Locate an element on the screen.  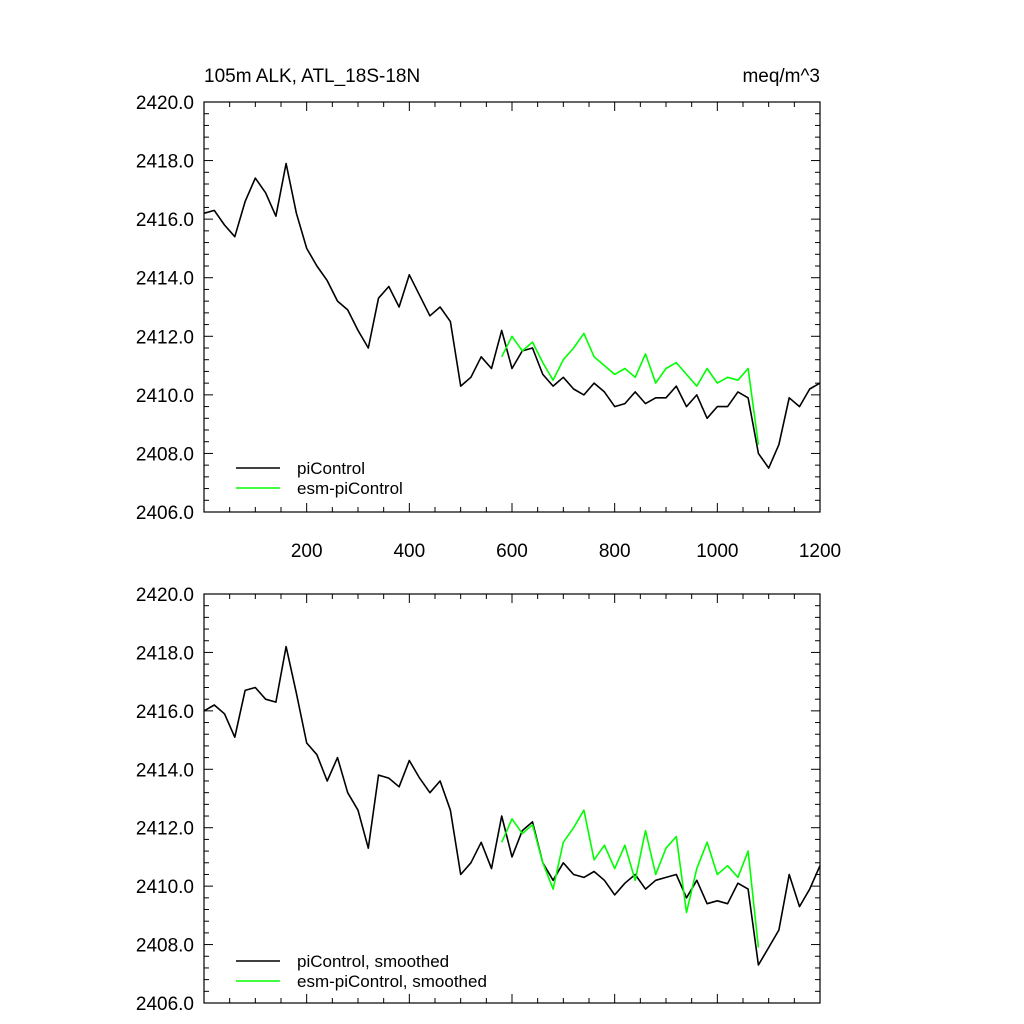
legend-label: piControl is located at coordinates (331, 468).